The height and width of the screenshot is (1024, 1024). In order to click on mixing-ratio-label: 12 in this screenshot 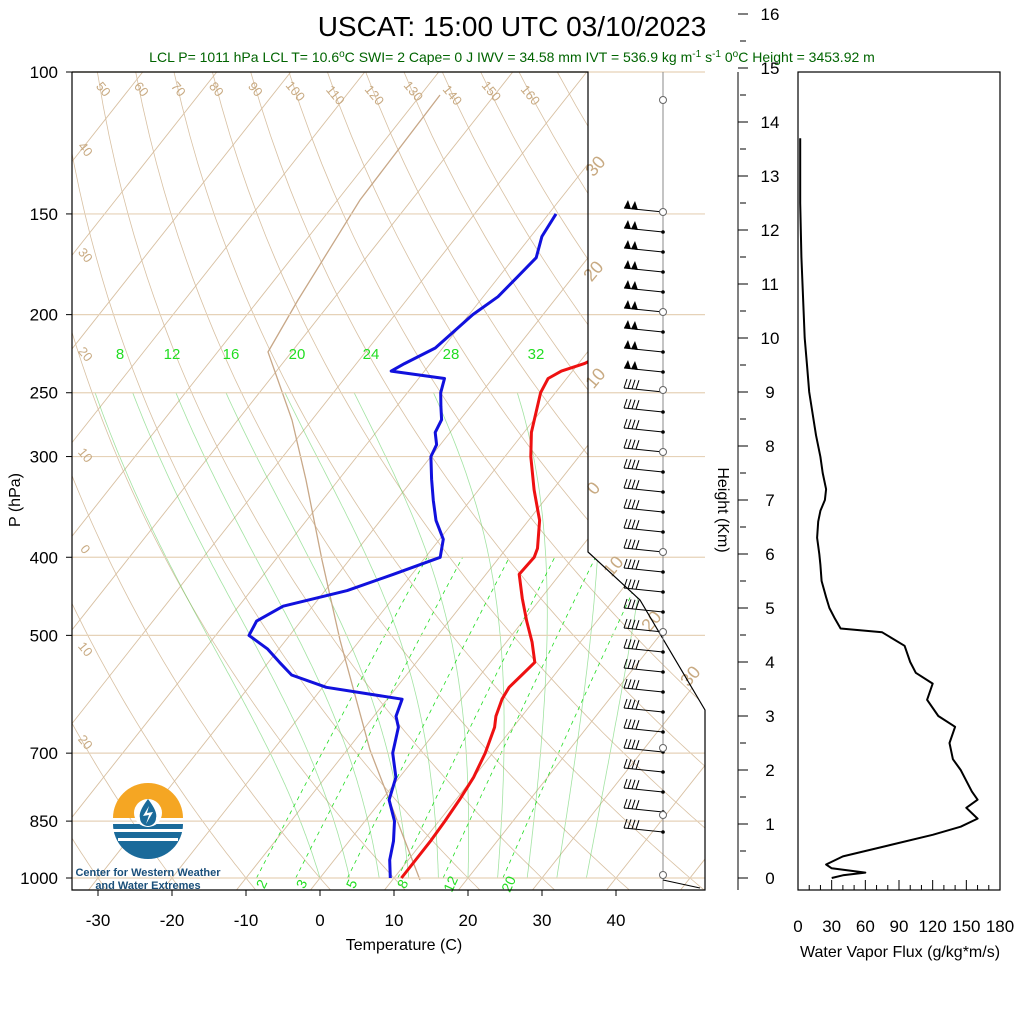, I will do `click(450, 883)`.